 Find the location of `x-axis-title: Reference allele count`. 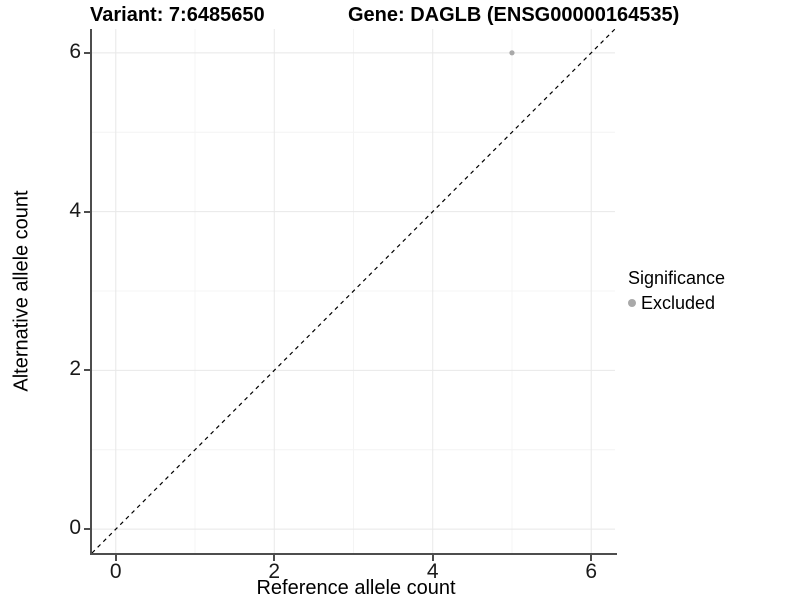

x-axis-title: Reference allele count is located at coordinates (356, 588).